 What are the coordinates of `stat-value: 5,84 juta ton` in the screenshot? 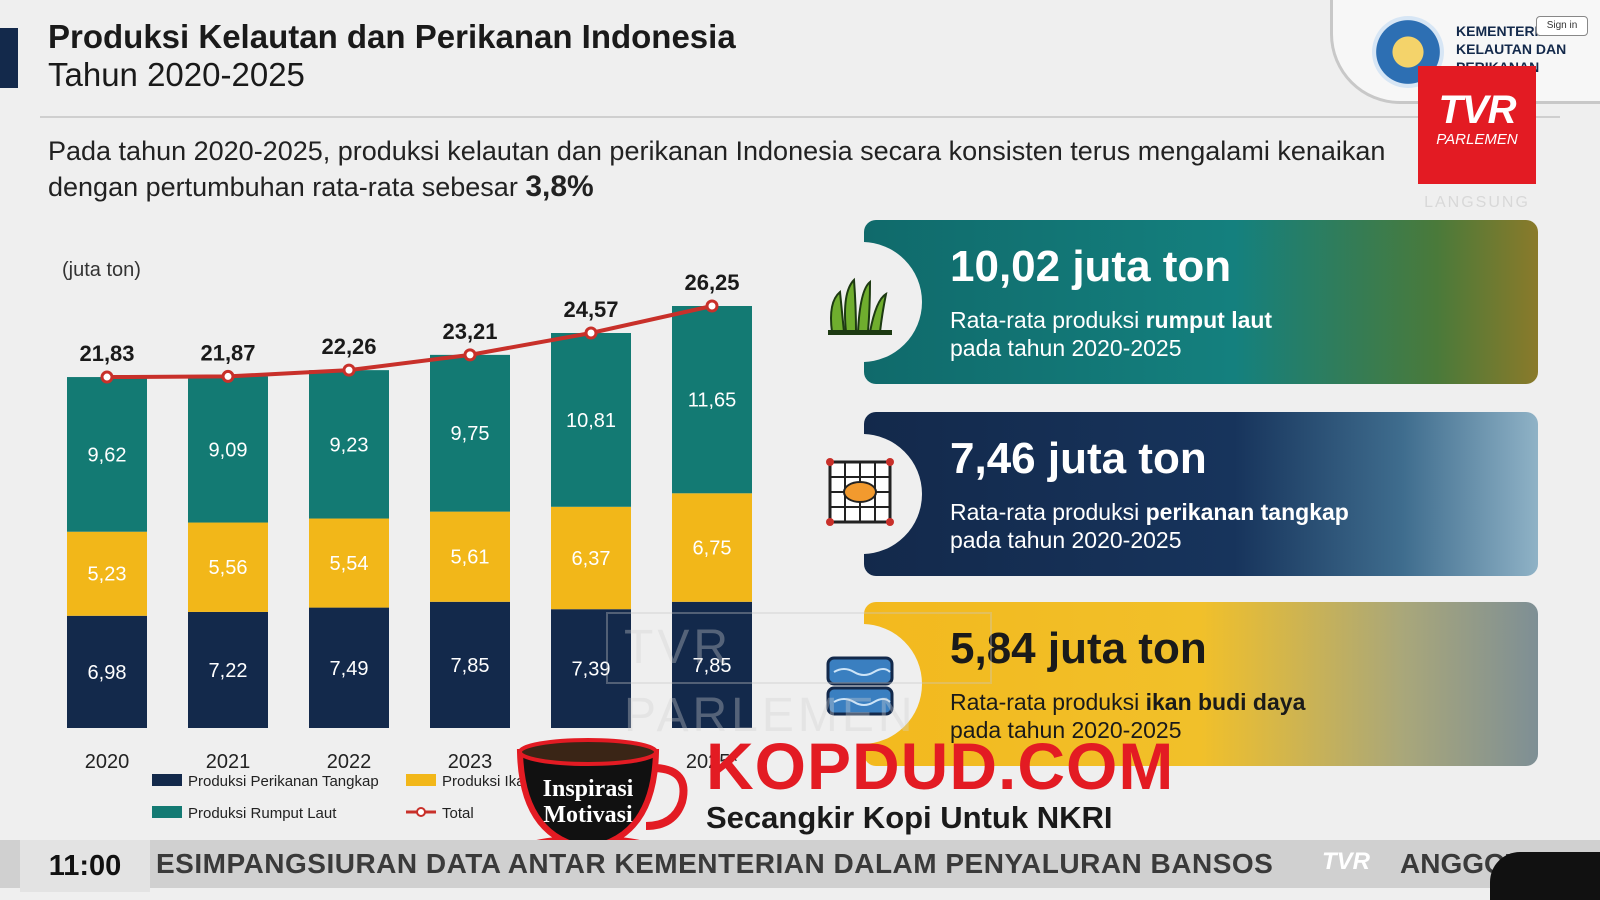 It's located at (1078, 648).